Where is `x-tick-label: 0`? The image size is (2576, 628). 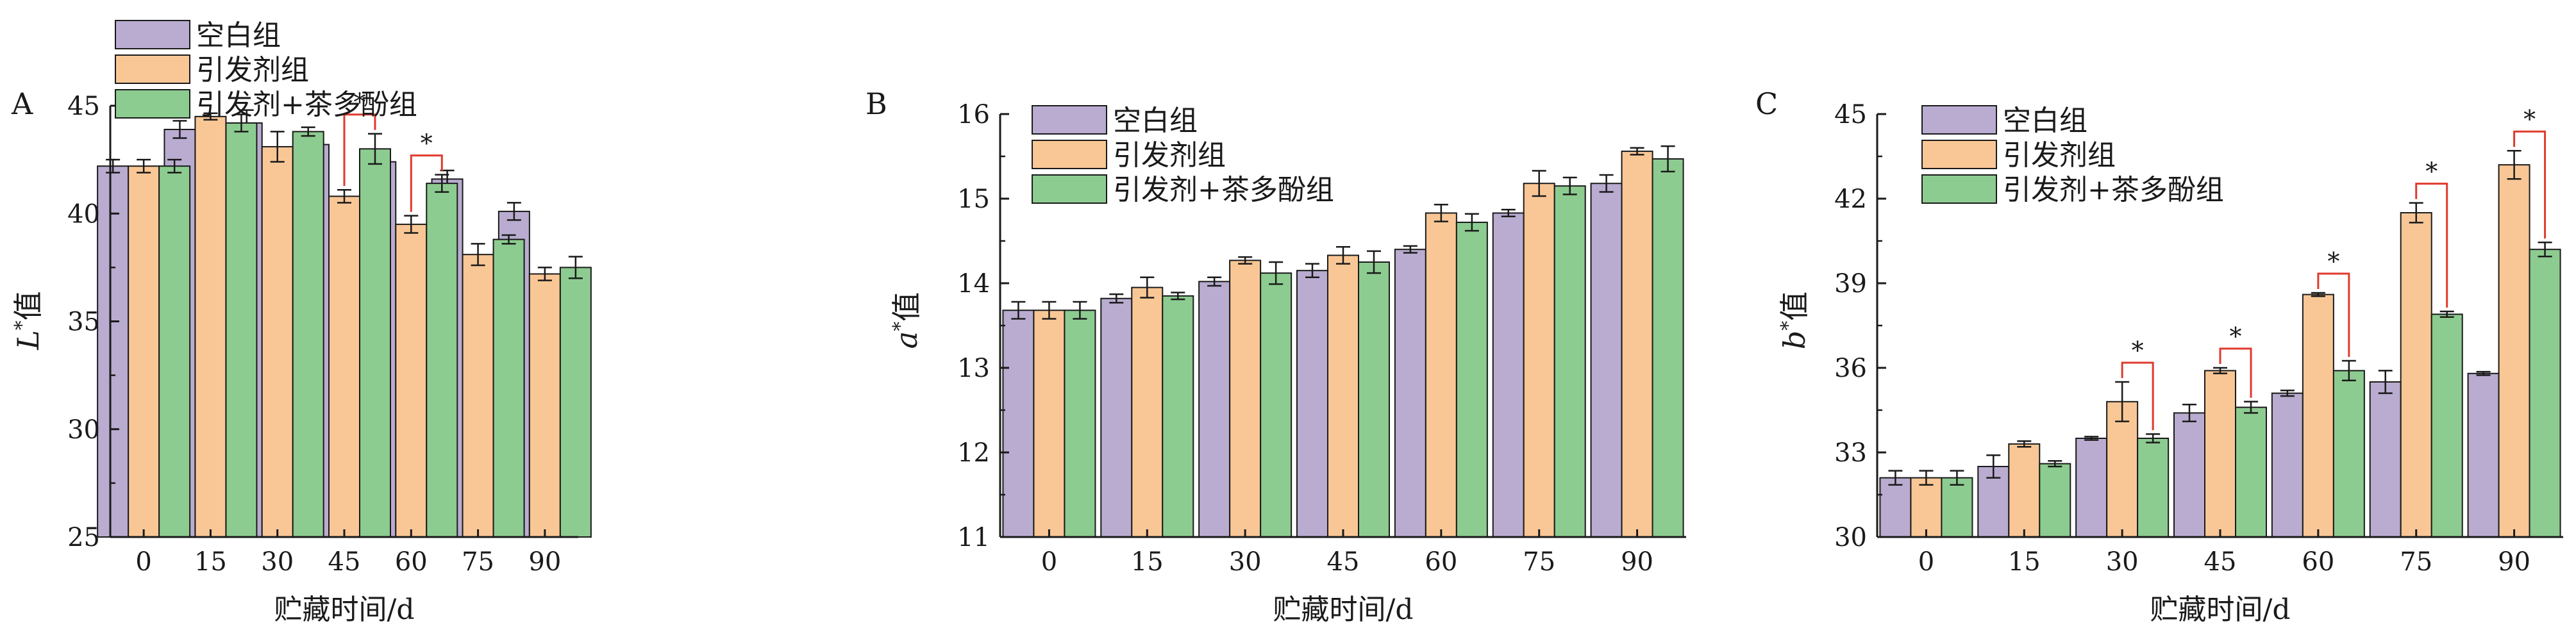
x-tick-label: 0 is located at coordinates (1926, 562).